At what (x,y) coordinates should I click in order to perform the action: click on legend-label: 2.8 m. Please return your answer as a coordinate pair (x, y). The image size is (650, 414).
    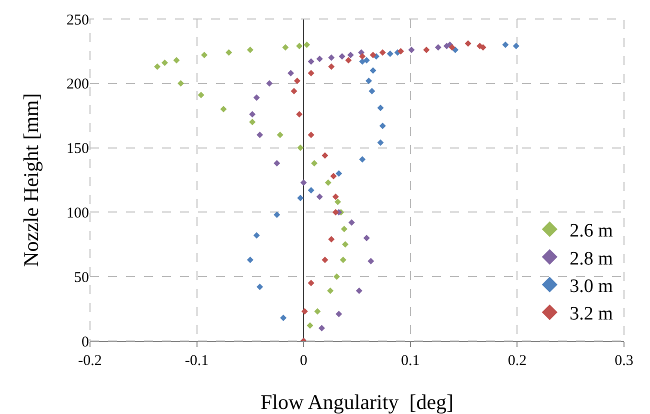
    Looking at the image, I should click on (592, 259).